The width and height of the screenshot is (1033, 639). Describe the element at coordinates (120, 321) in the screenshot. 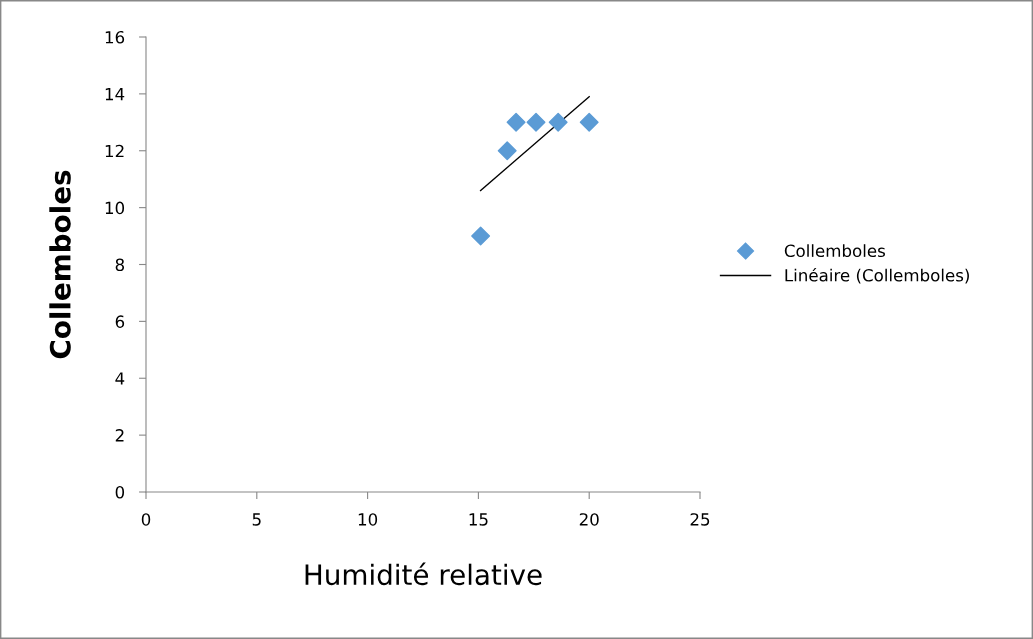

I see `y-tick-label: 6` at that location.